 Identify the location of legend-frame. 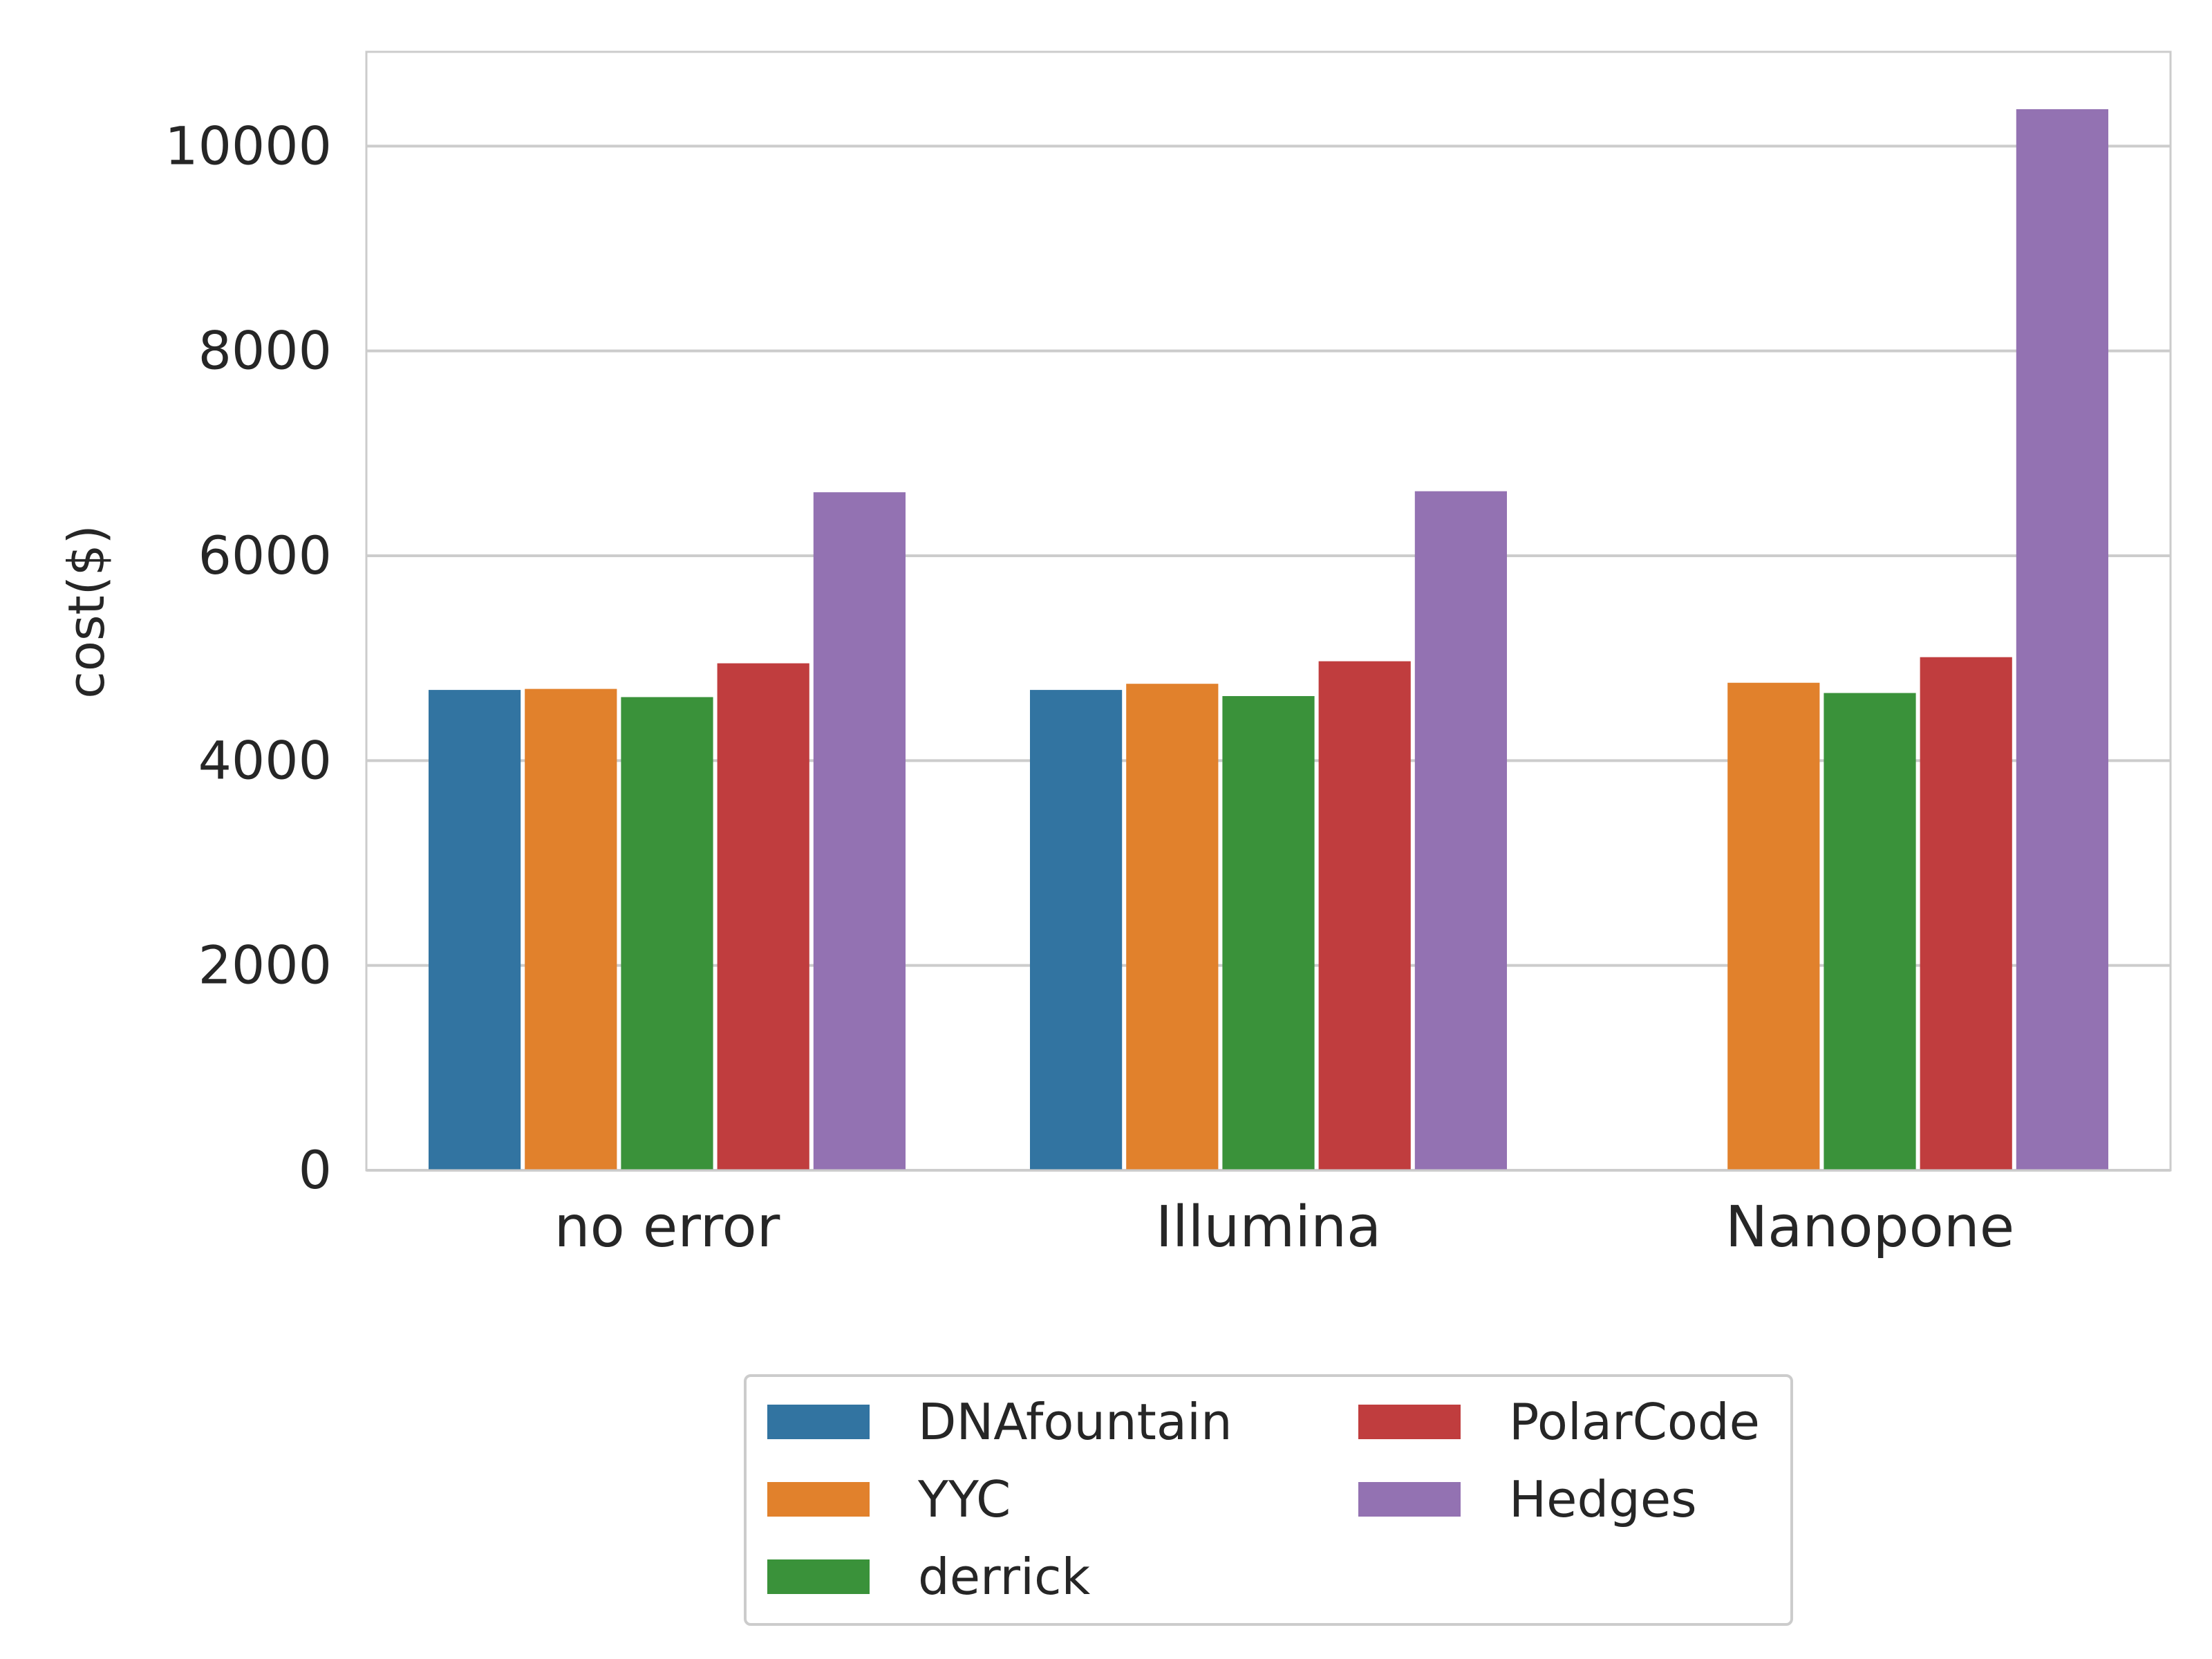
(1268, 1500).